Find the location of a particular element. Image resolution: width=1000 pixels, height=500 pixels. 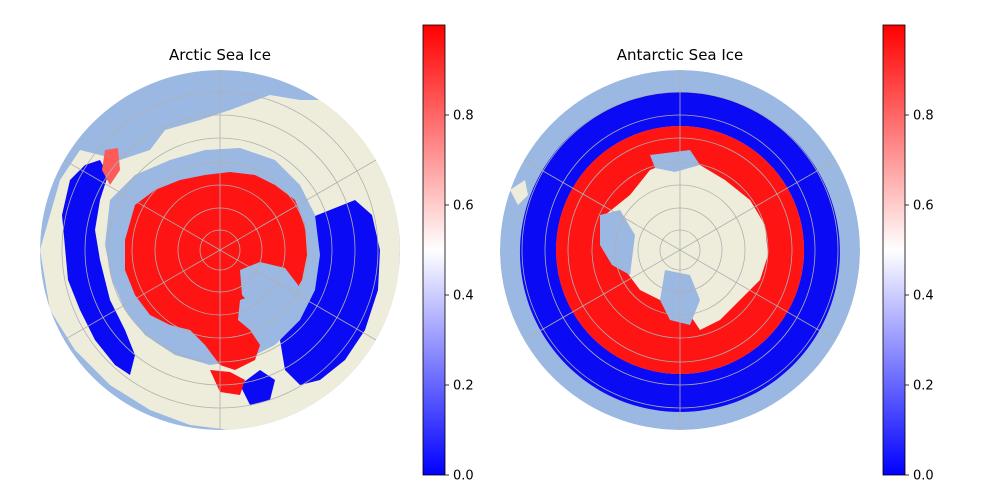

antarctic-colorbar-tick-label: 0.6 is located at coordinates (923, 206).